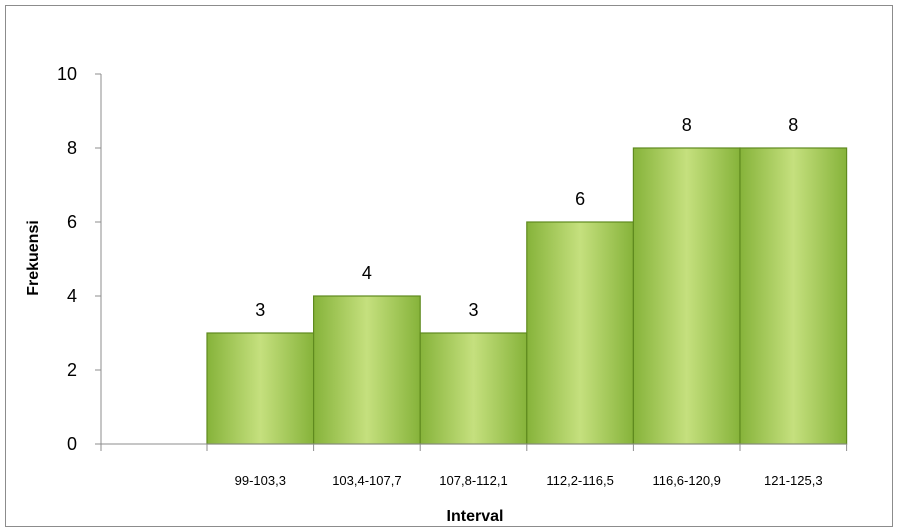 The height and width of the screenshot is (530, 898). Describe the element at coordinates (473, 480) in the screenshot. I see `category-label-3: 107,8-112,1` at that location.